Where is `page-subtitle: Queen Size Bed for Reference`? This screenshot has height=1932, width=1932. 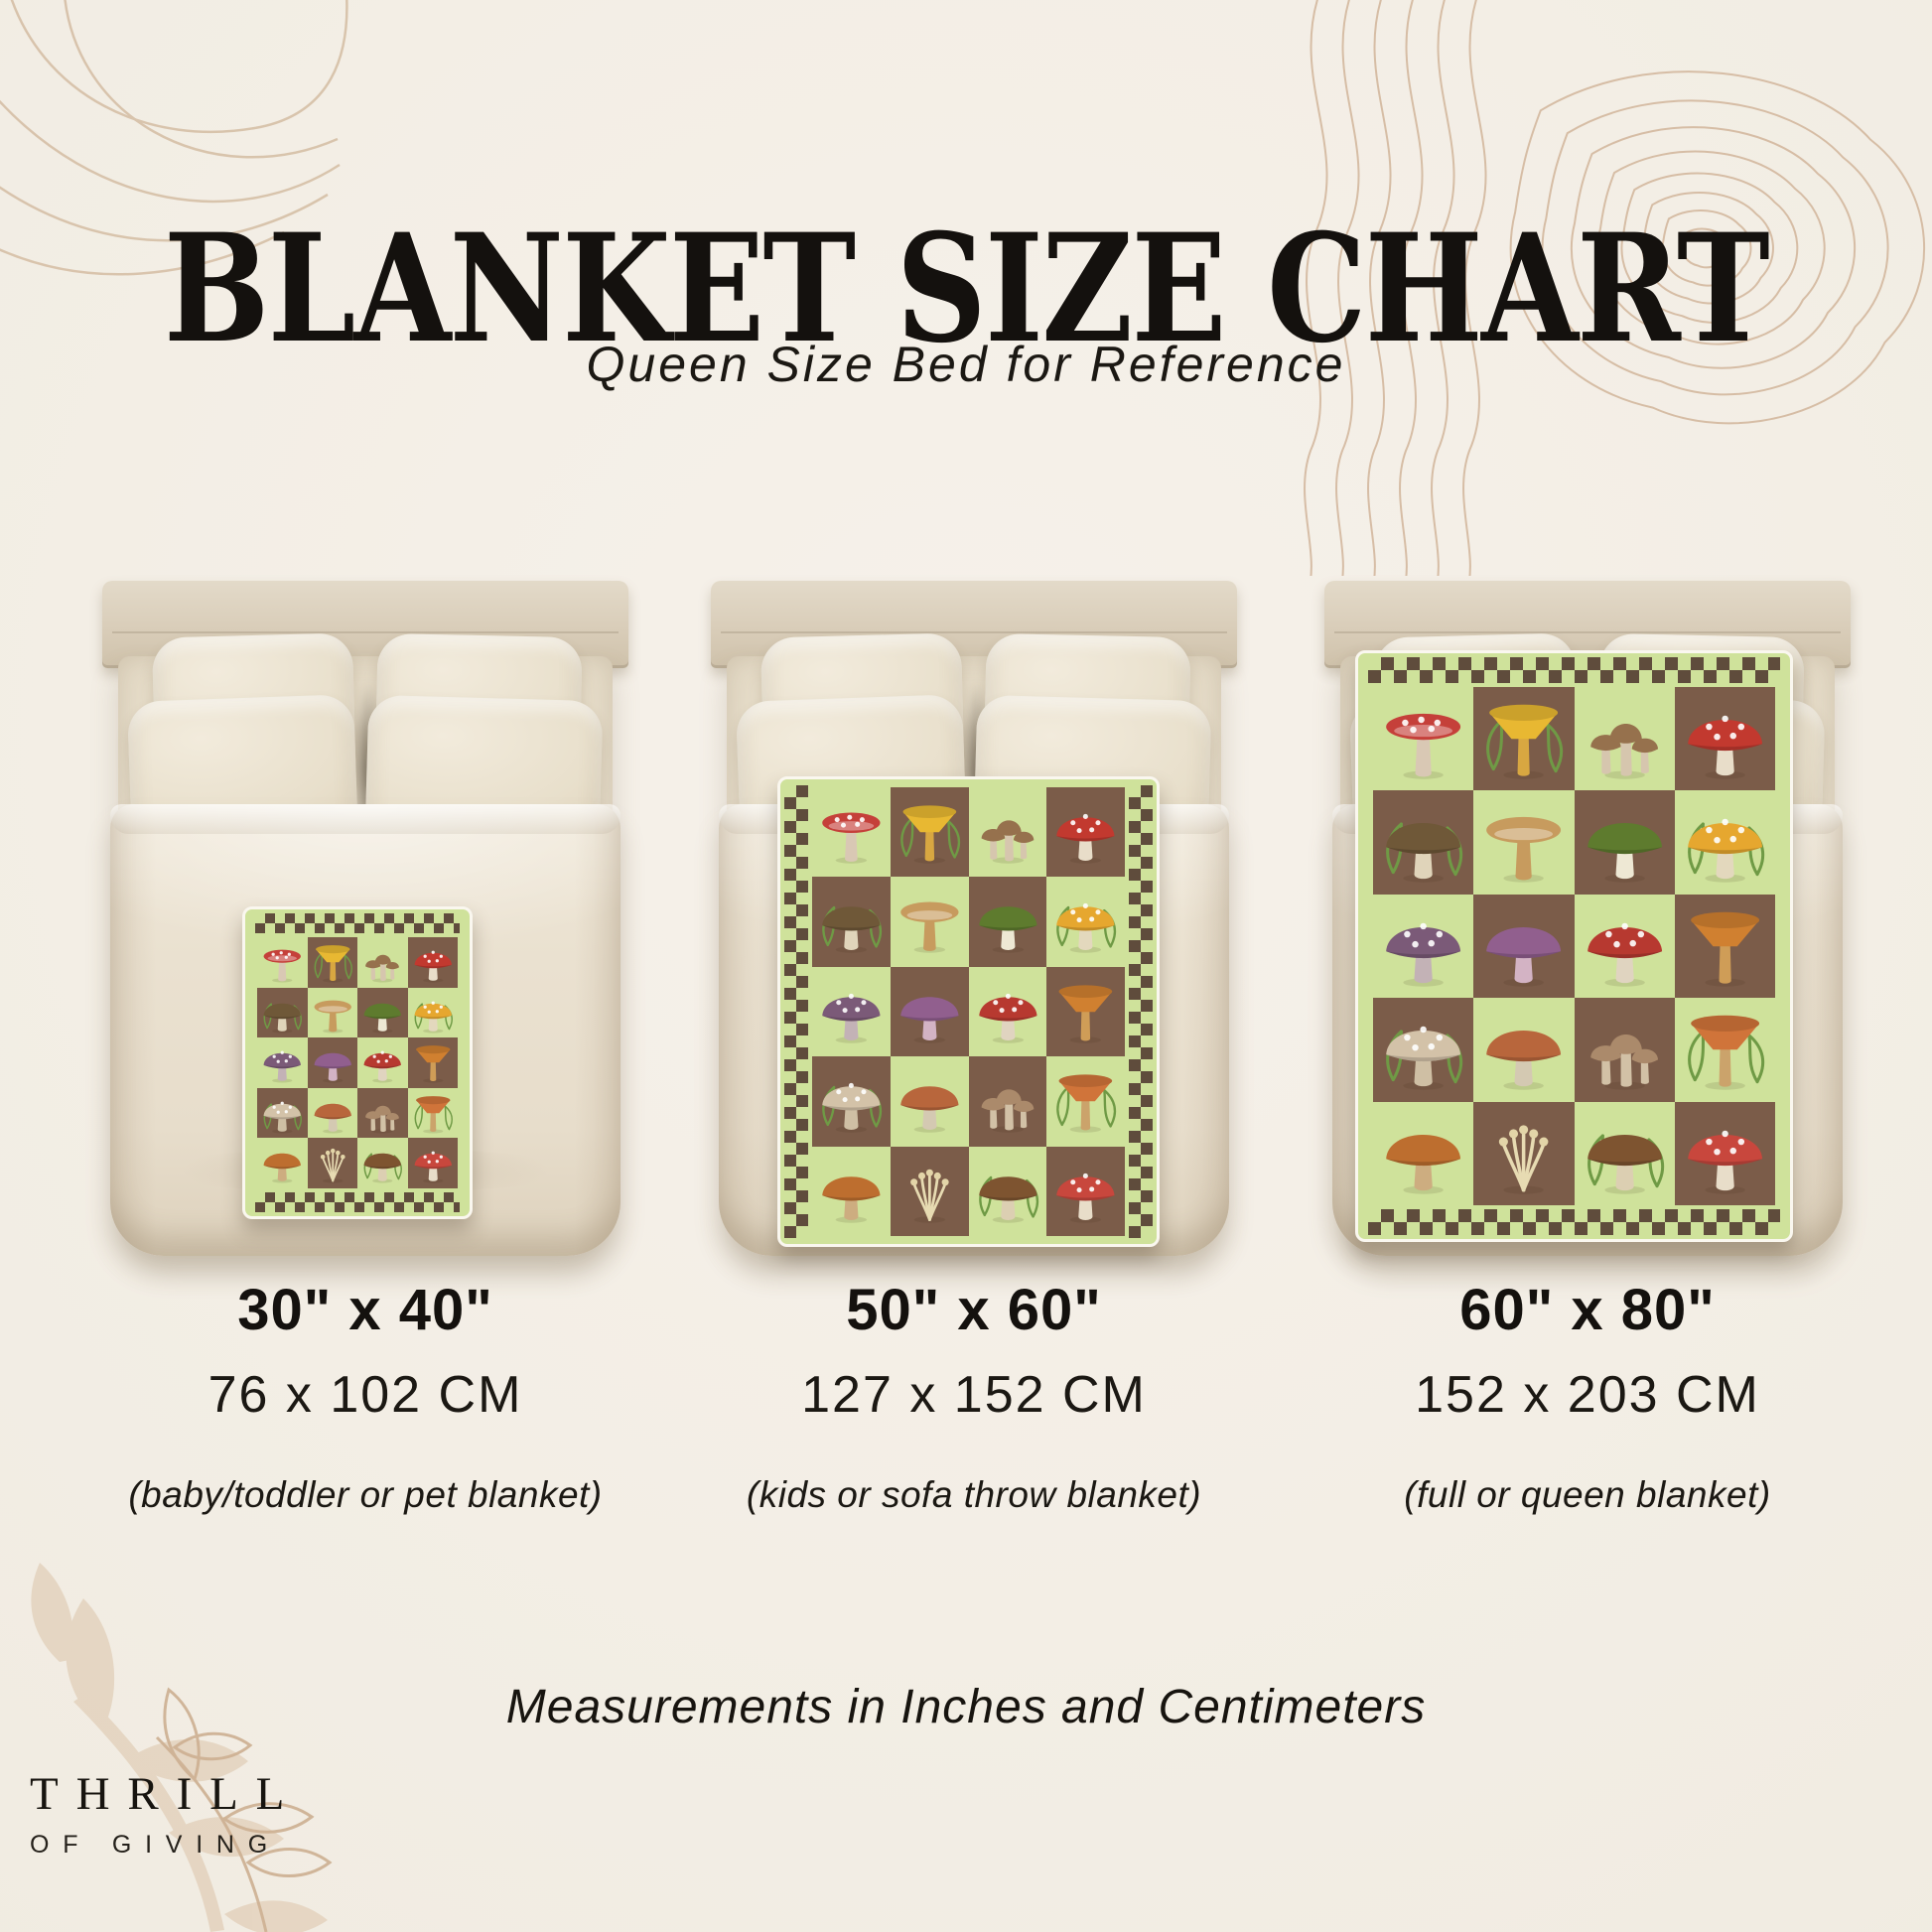 page-subtitle: Queen Size Bed for Reference is located at coordinates (966, 365).